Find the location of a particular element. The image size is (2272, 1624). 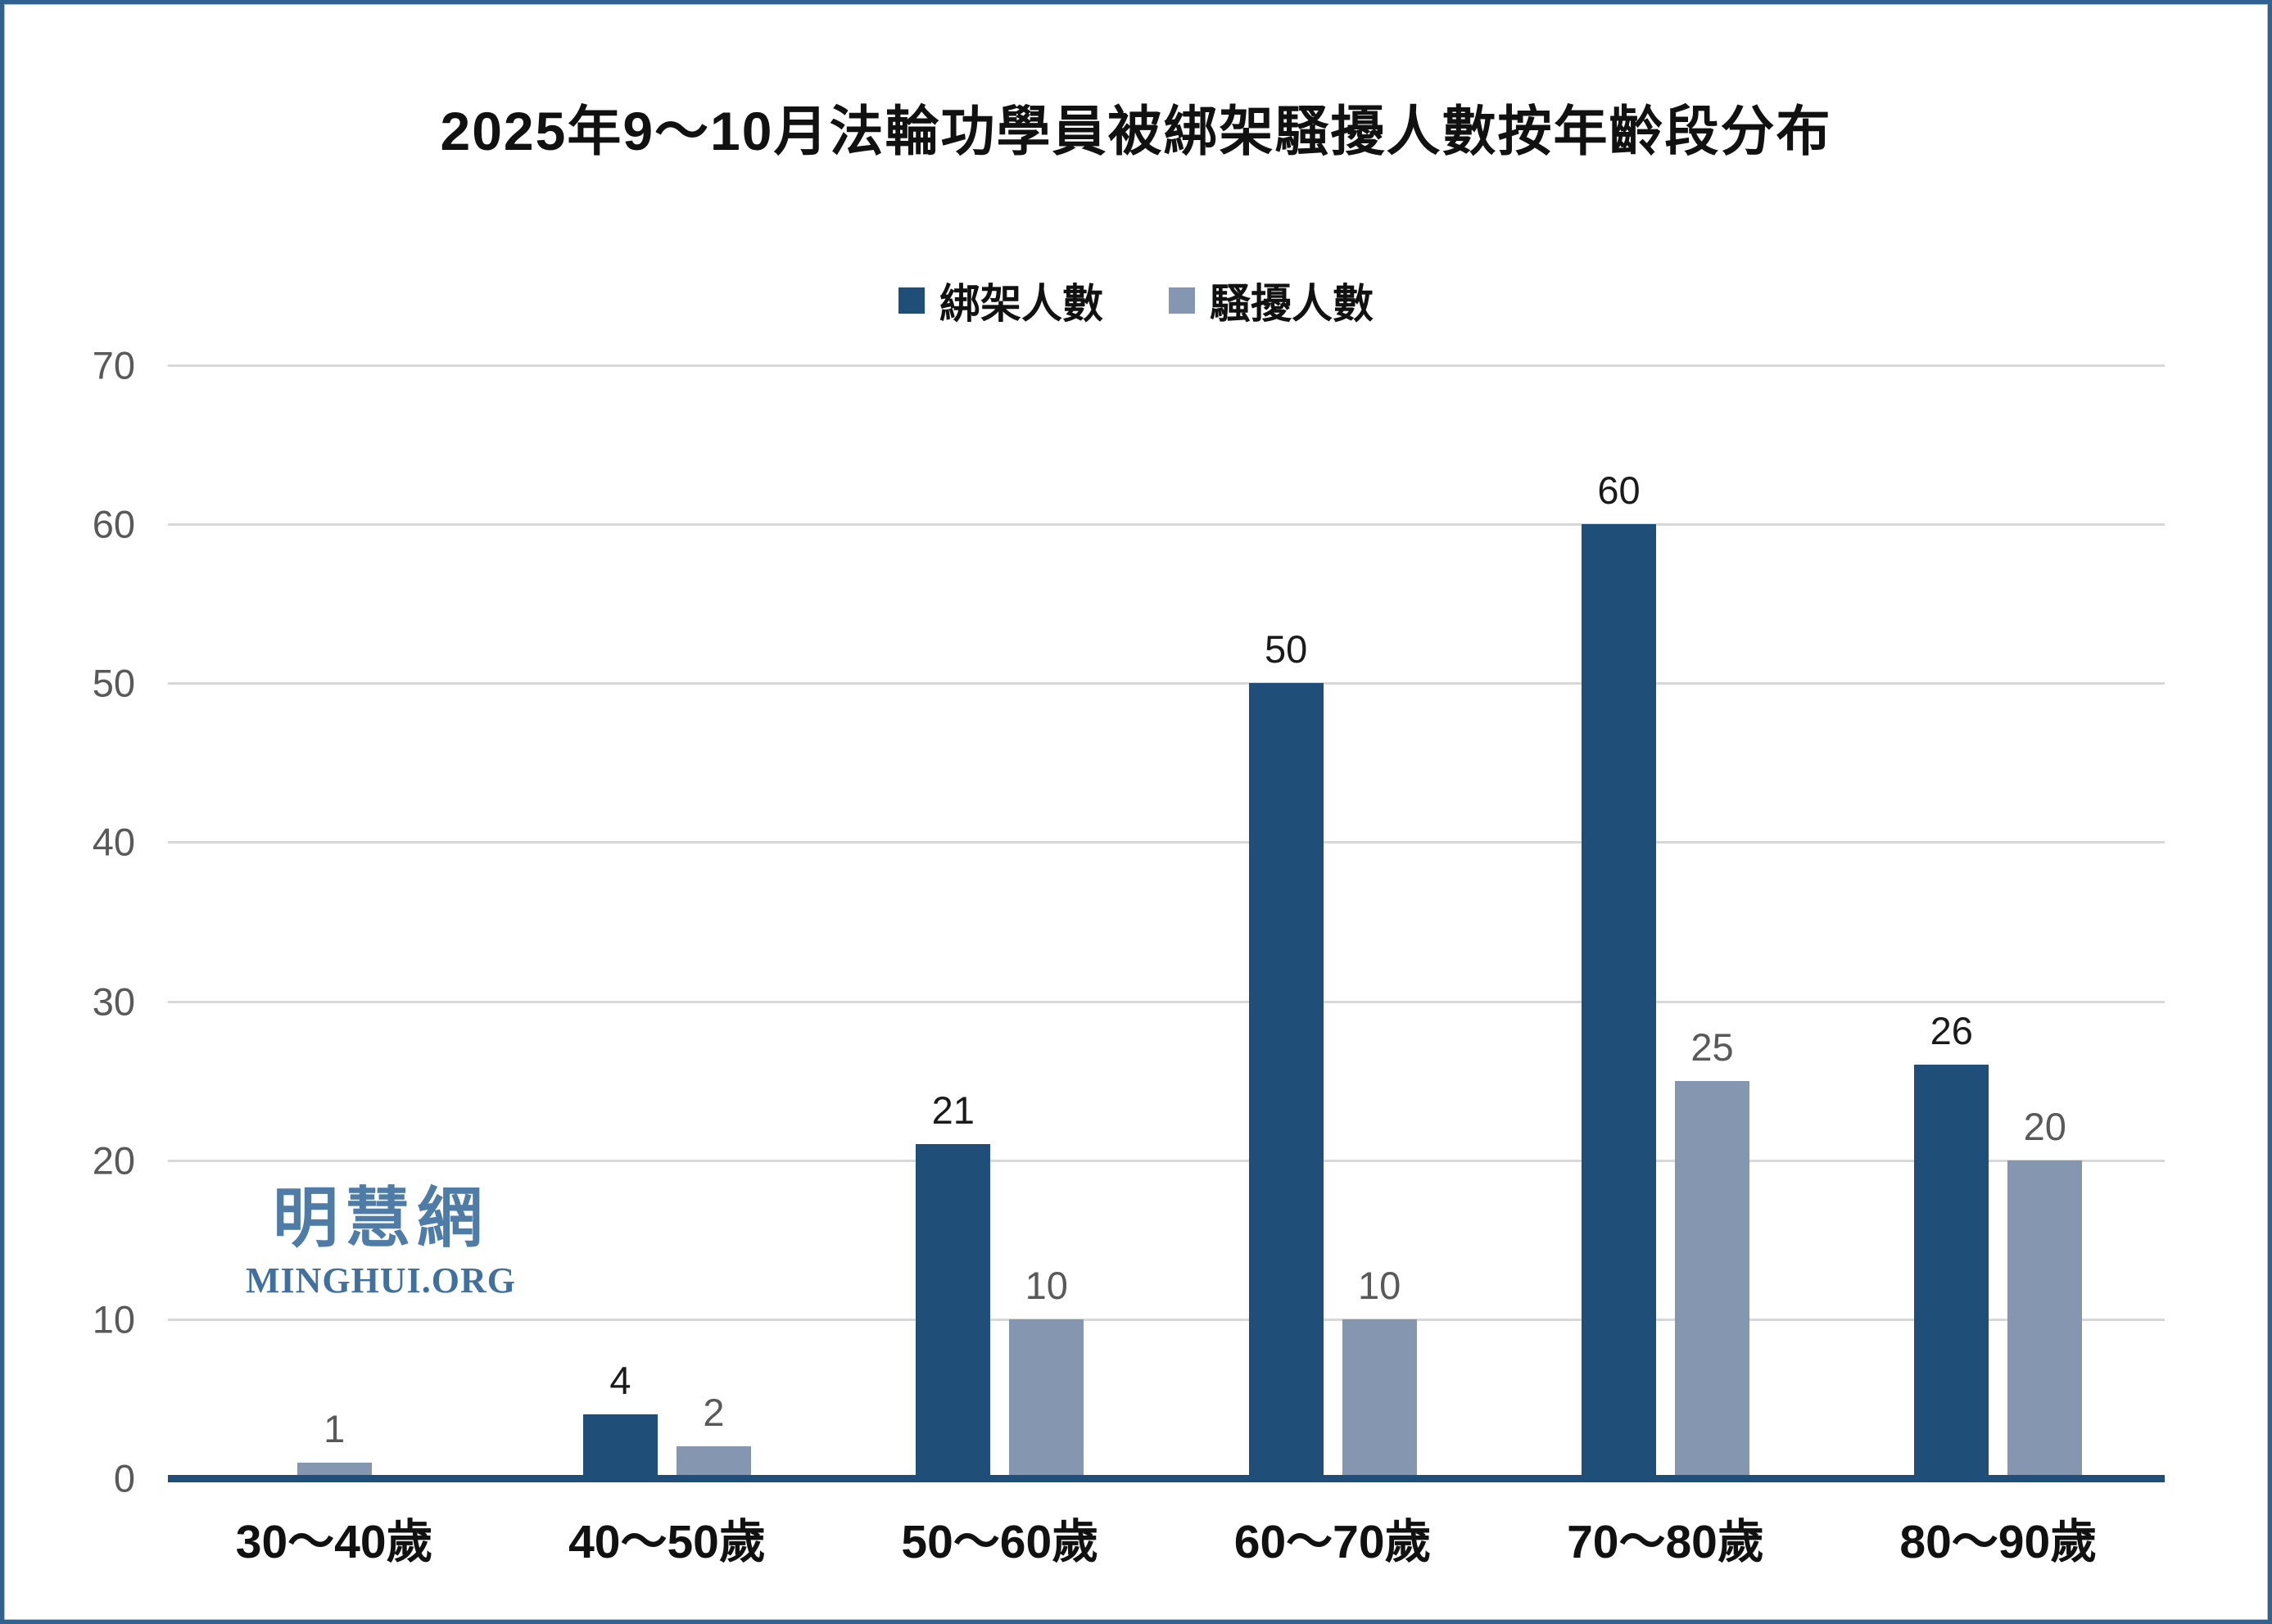

bar-value-label: 20 is located at coordinates (2044, 1126).